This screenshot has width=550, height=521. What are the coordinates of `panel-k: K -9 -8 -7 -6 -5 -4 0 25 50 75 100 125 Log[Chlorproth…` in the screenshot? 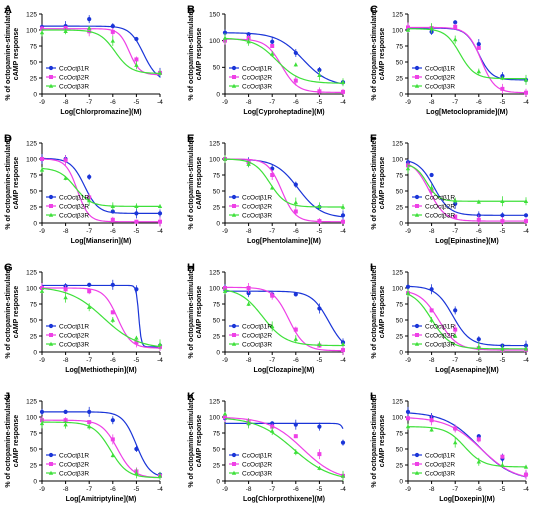 It's located at (266, 447).